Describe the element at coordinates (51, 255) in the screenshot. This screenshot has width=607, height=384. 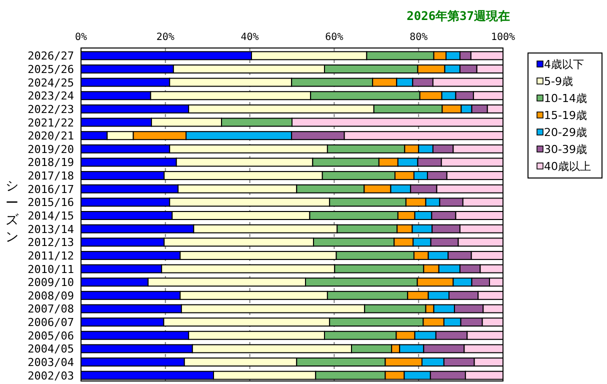
I see `y-tick-label: 2011/12` at that location.